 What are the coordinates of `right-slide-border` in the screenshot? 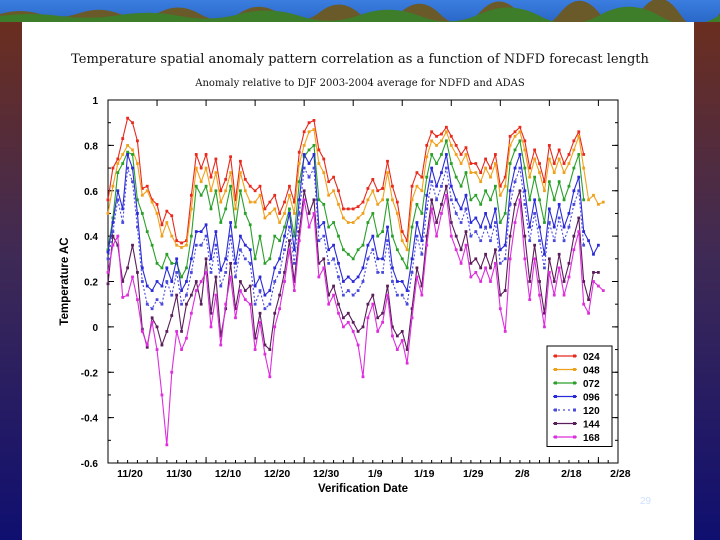 It's located at (707, 281).